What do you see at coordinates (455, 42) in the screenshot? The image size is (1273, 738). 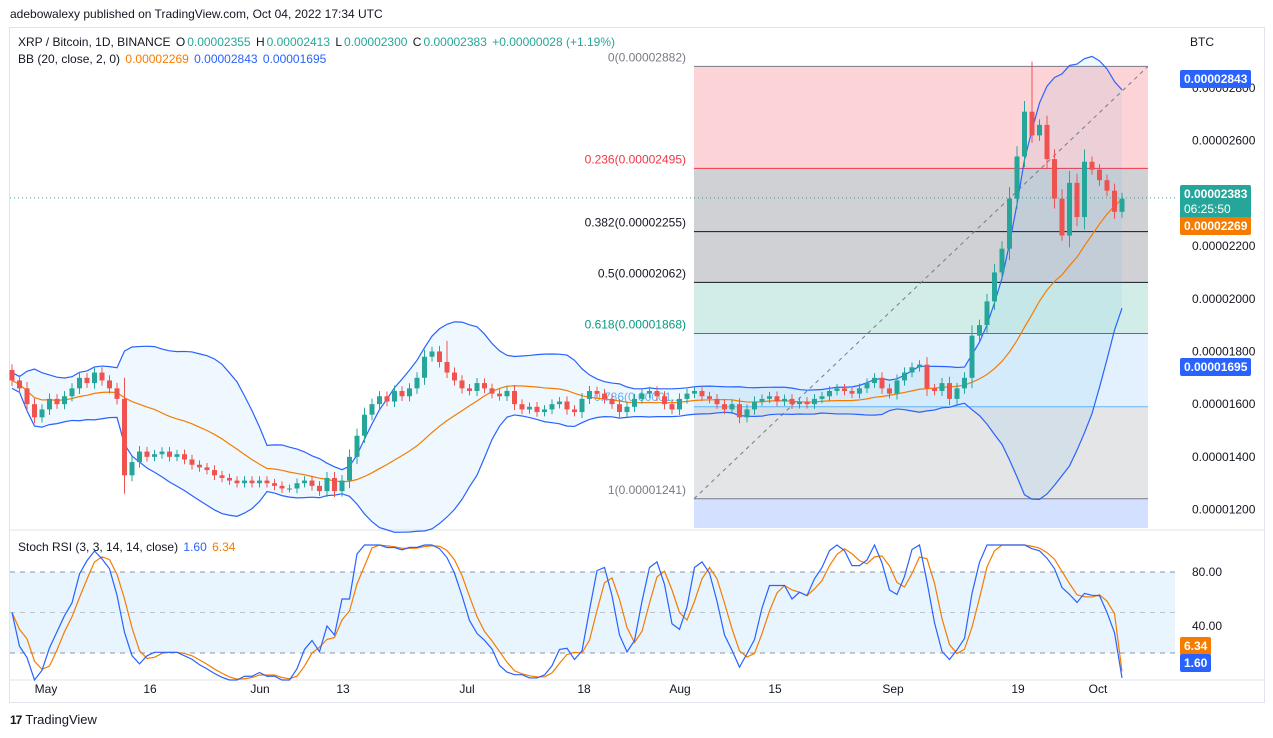 I see `close-value: 0.00002383` at bounding box center [455, 42].